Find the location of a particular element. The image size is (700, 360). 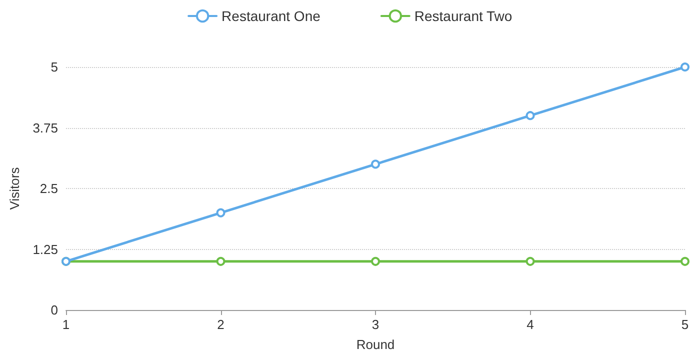

x-tick-label: 3 is located at coordinates (376, 324).